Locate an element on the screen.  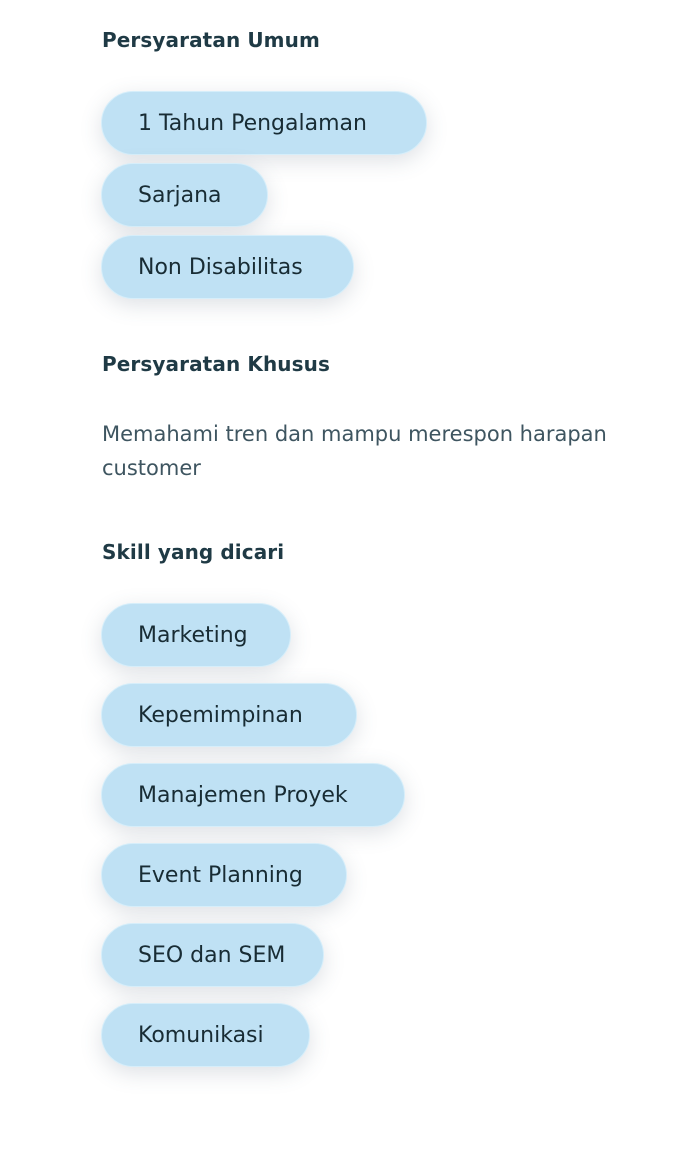
skills-heading: Skill yang dicari is located at coordinates (193, 552).